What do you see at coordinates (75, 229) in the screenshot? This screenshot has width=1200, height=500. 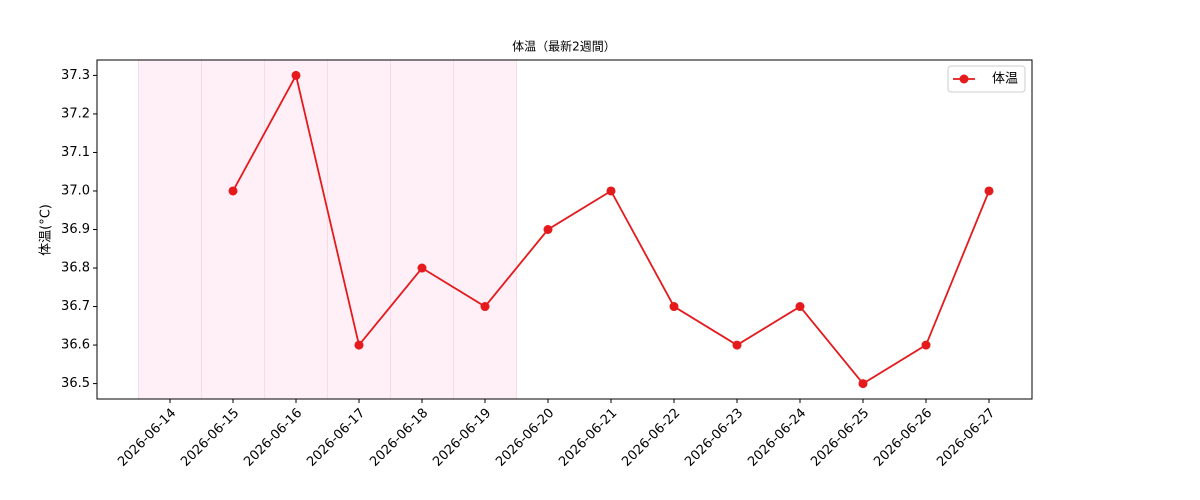 I see `y-tick-label: 36.9` at bounding box center [75, 229].